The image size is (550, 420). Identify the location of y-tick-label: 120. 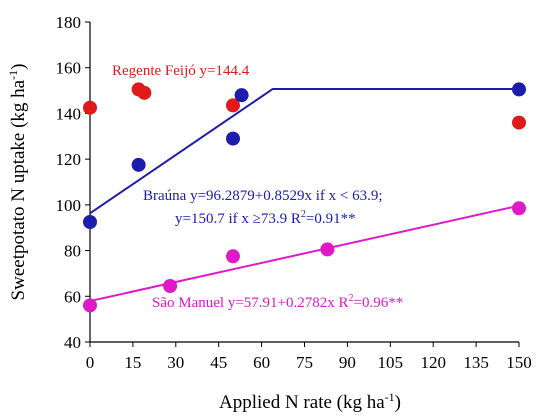
(69, 159).